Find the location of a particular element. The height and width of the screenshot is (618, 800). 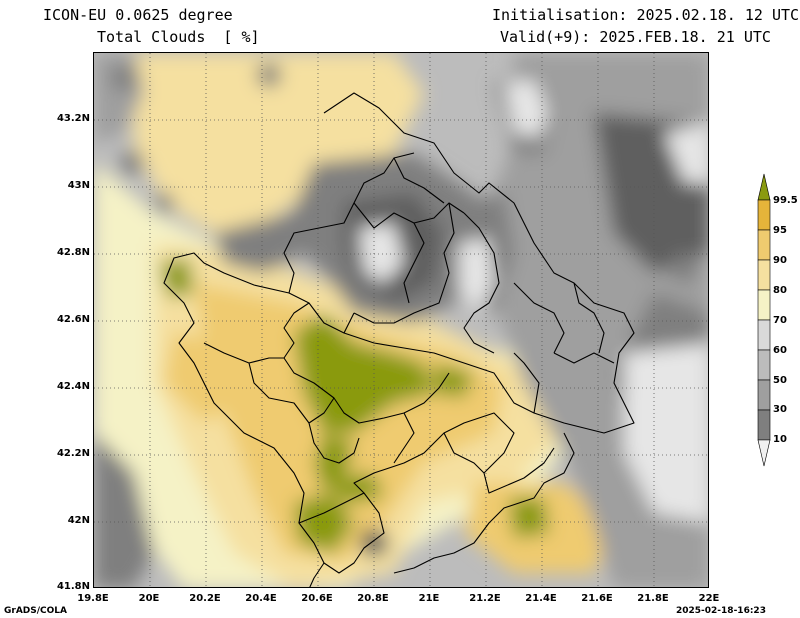

legend-label: 70 is located at coordinates (780, 320).